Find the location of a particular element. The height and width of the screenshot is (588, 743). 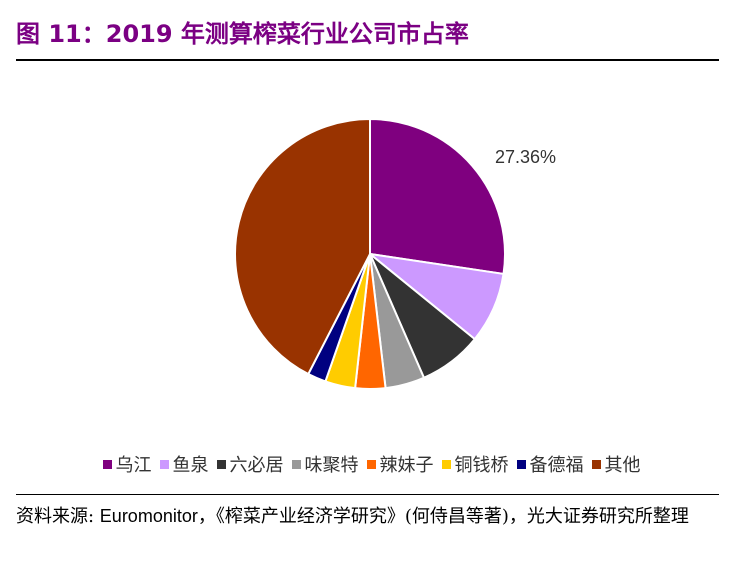

legend-label: 六必居 is located at coordinates (256, 465).